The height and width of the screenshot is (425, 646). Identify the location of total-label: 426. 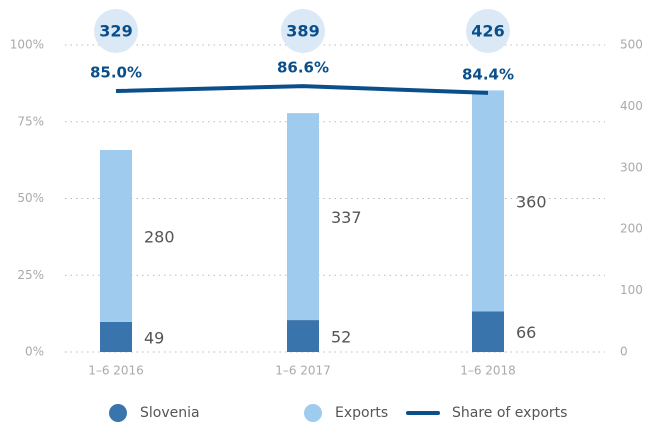
(487, 31).